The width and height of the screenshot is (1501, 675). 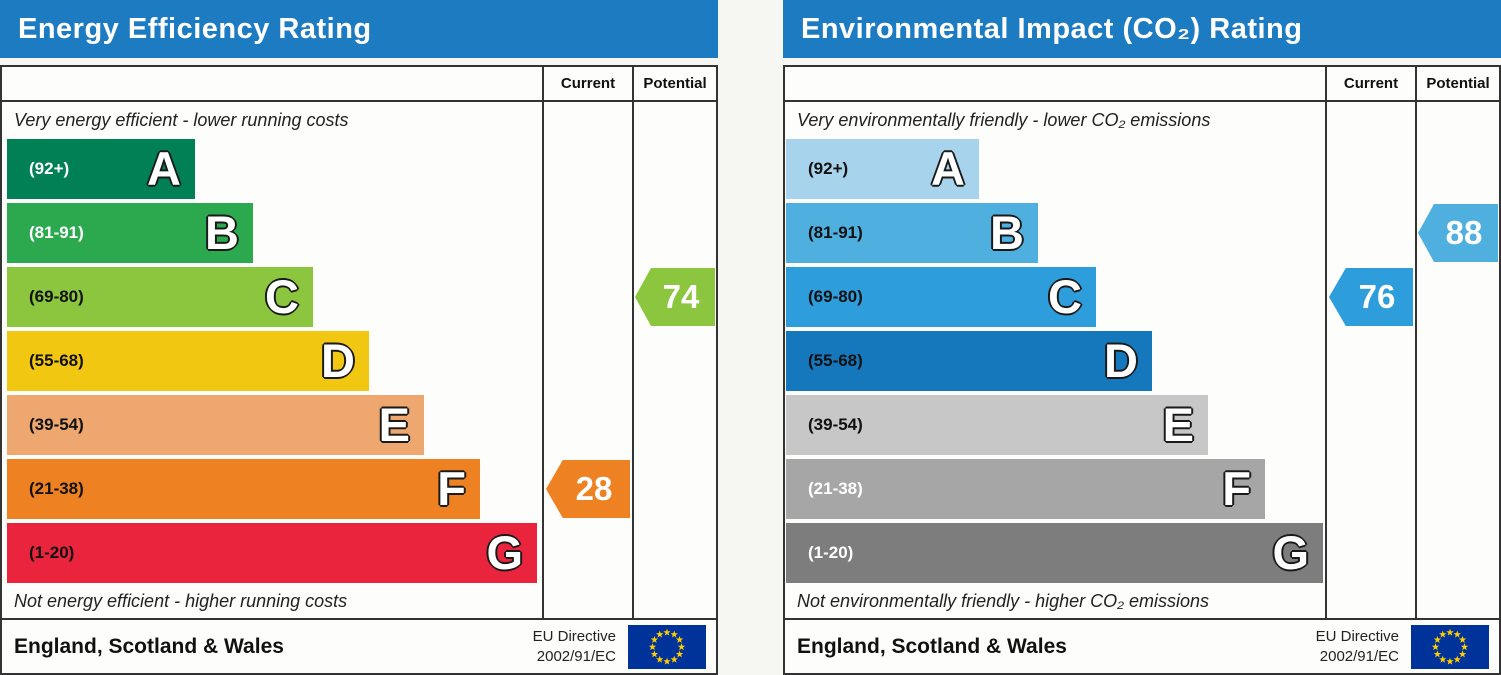 I want to click on current-rating-value: 76, so click(x=1377, y=296).